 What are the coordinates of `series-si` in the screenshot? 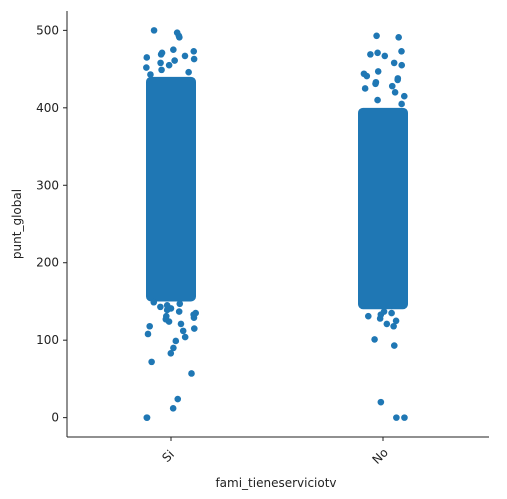 It's located at (171, 224).